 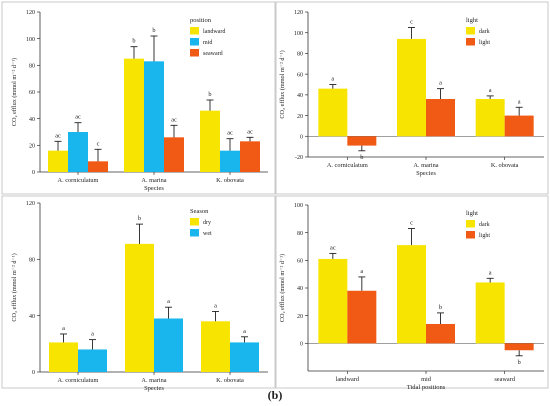 I want to click on legend-label: landward, so click(x=214, y=32).